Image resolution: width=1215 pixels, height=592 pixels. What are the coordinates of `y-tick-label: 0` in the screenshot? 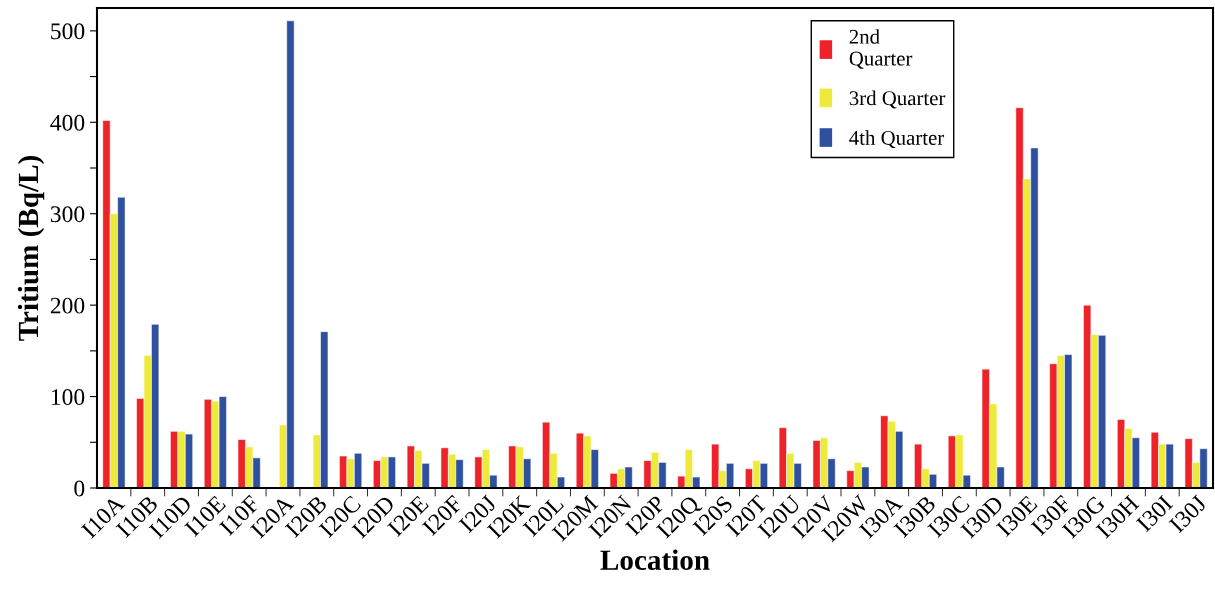 It's located at (79, 488).